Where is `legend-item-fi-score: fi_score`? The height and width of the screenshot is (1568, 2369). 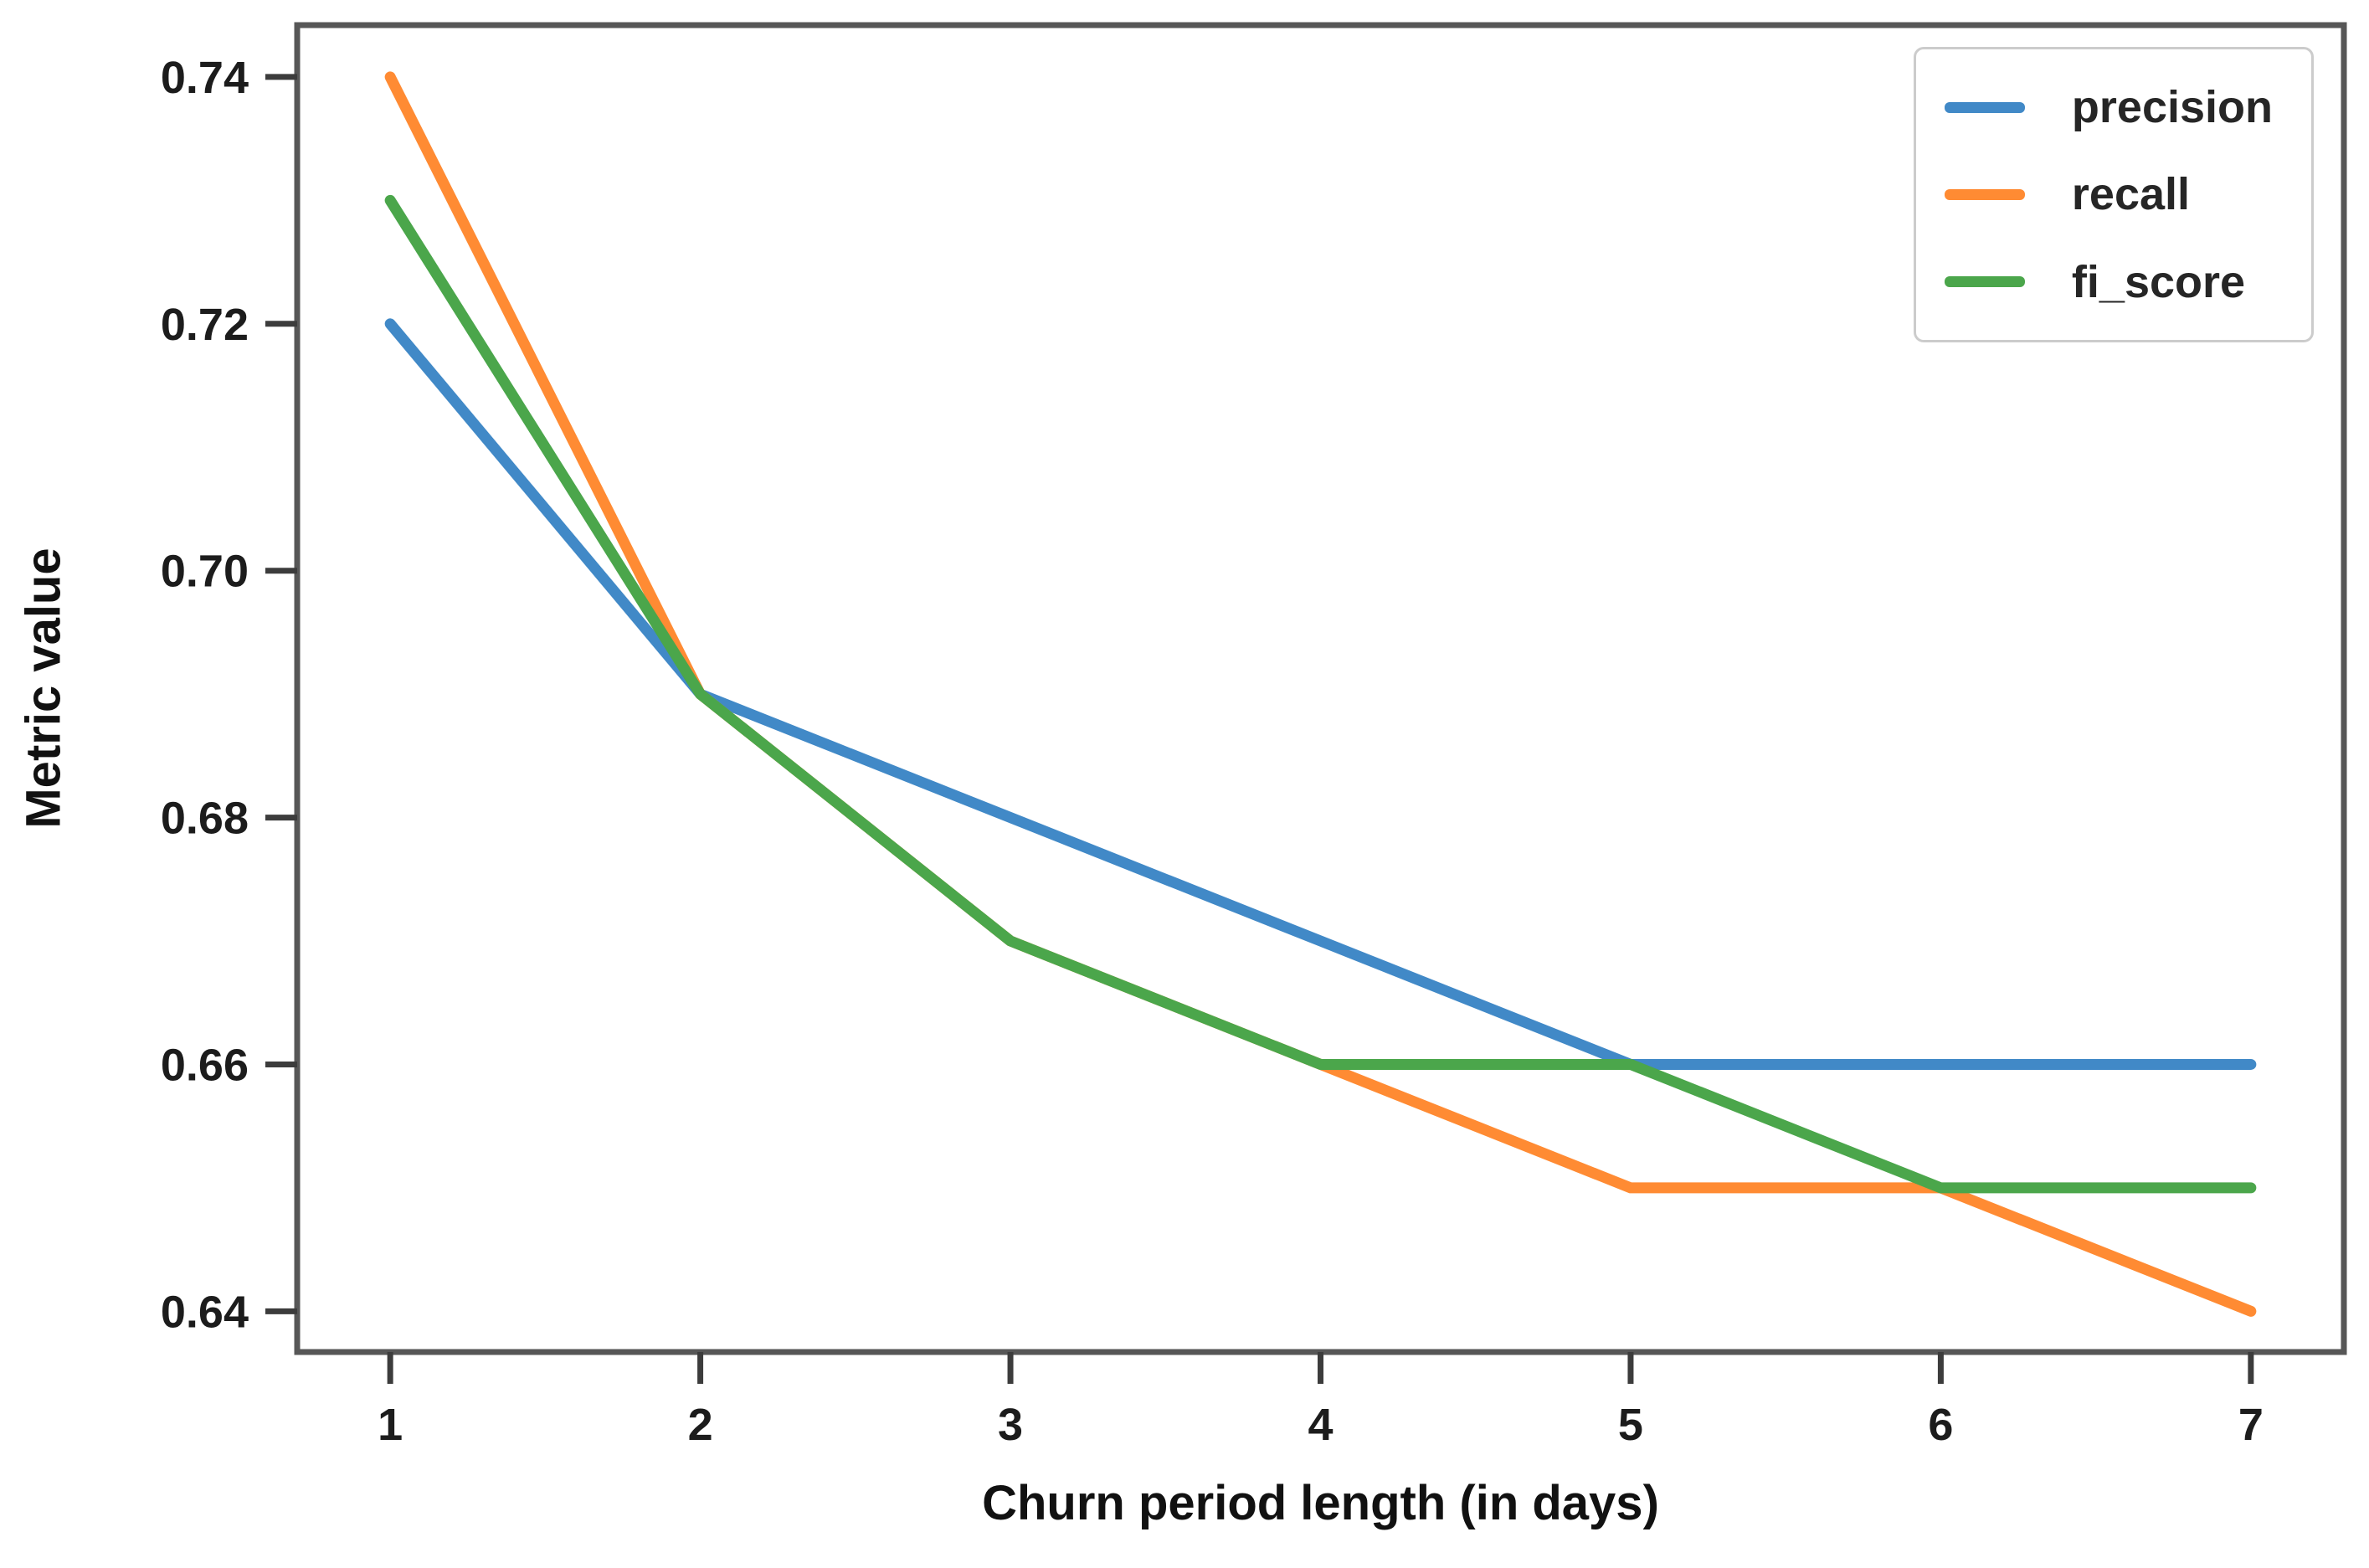 legend-item-fi-score: fi_score is located at coordinates (2108, 282).